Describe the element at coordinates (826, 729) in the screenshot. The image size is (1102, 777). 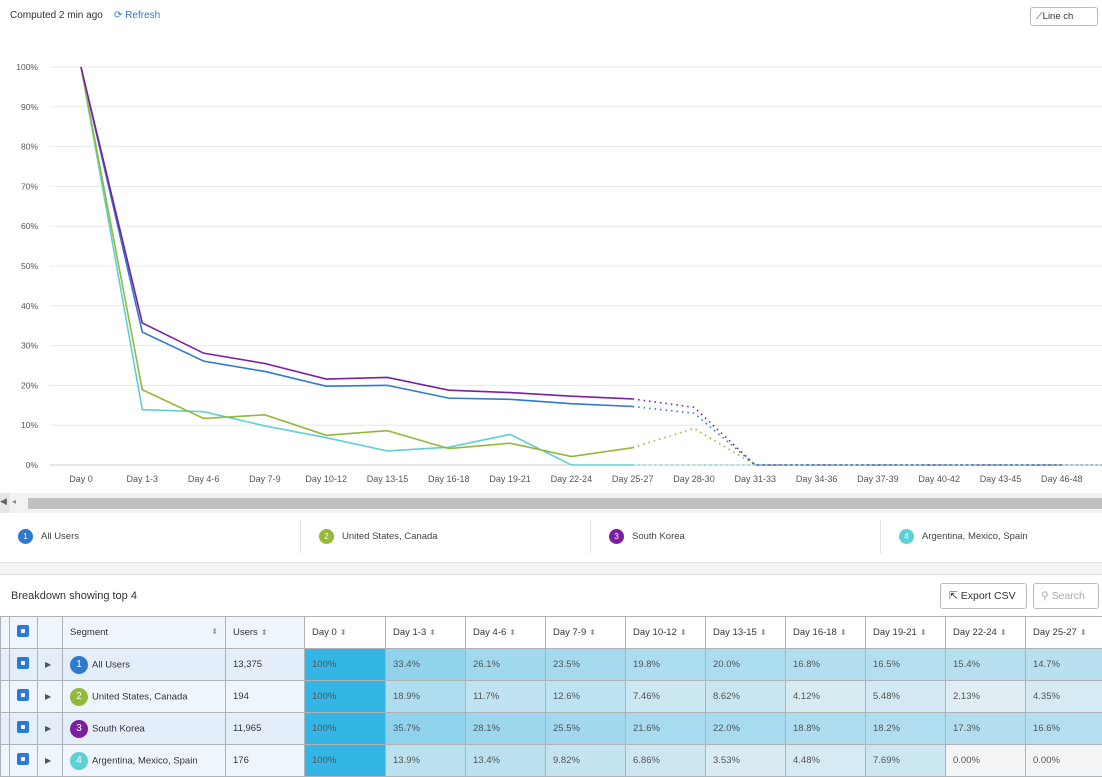
I see `retention-cell: 18.8%` at that location.